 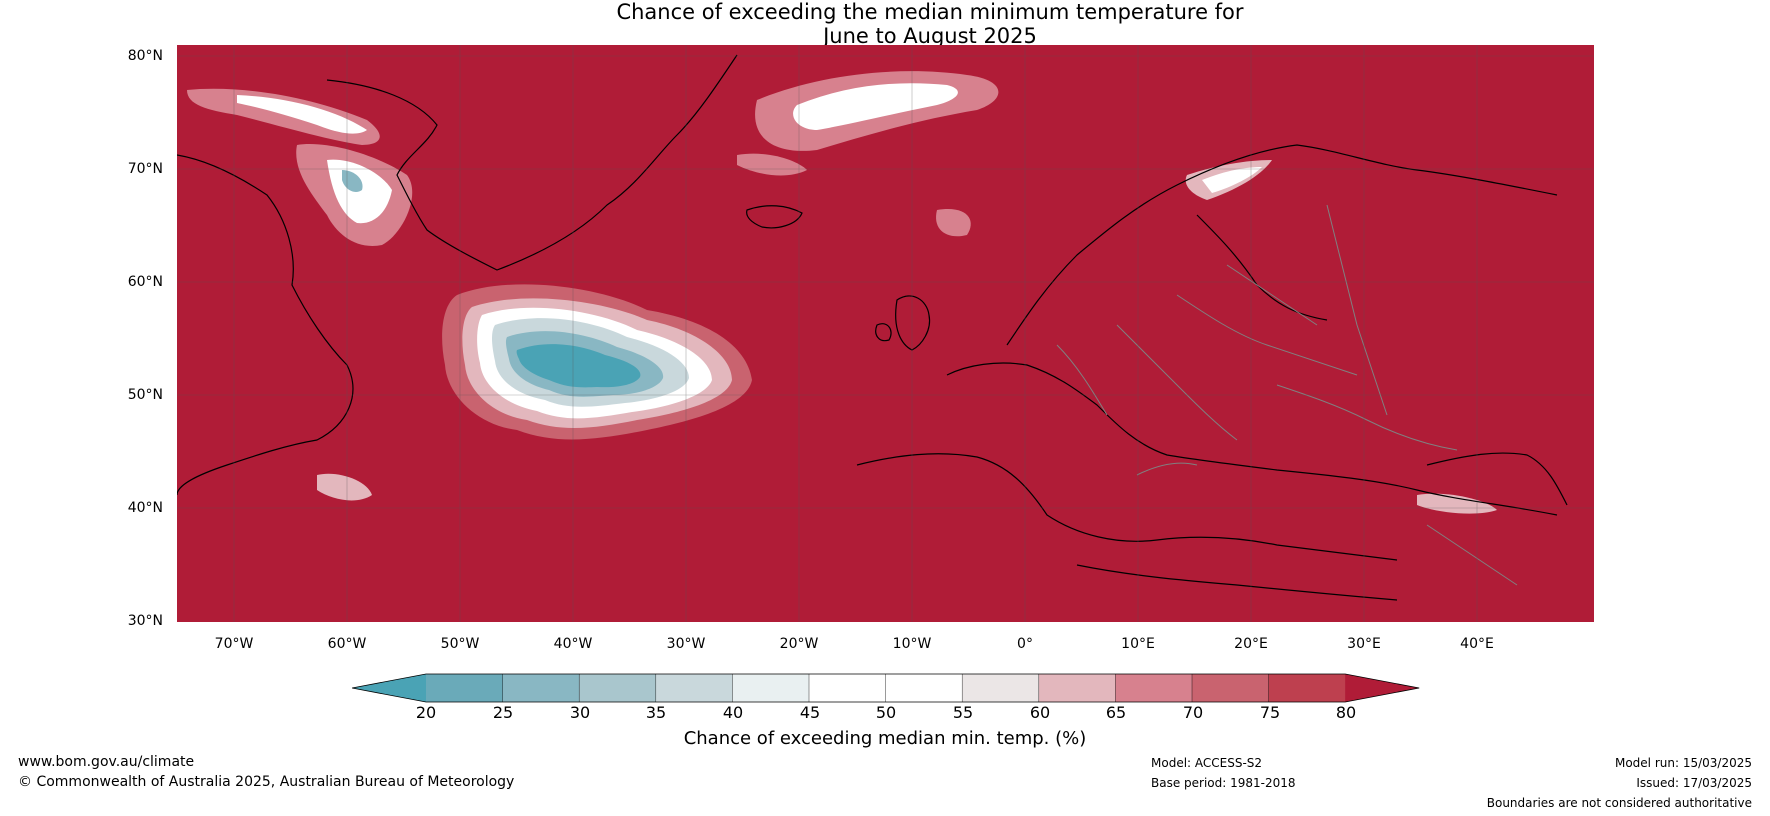 What do you see at coordinates (963, 712) in the screenshot?
I see `colorbar-tick-55: 55` at bounding box center [963, 712].